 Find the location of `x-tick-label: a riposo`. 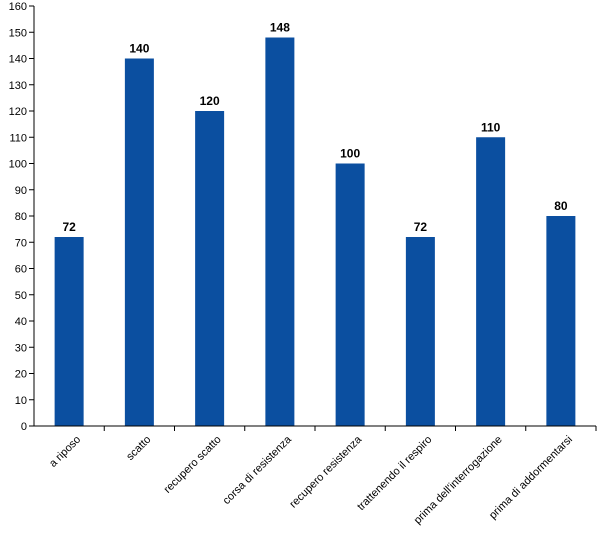

x-tick-label: a riposo is located at coordinates (65, 452).